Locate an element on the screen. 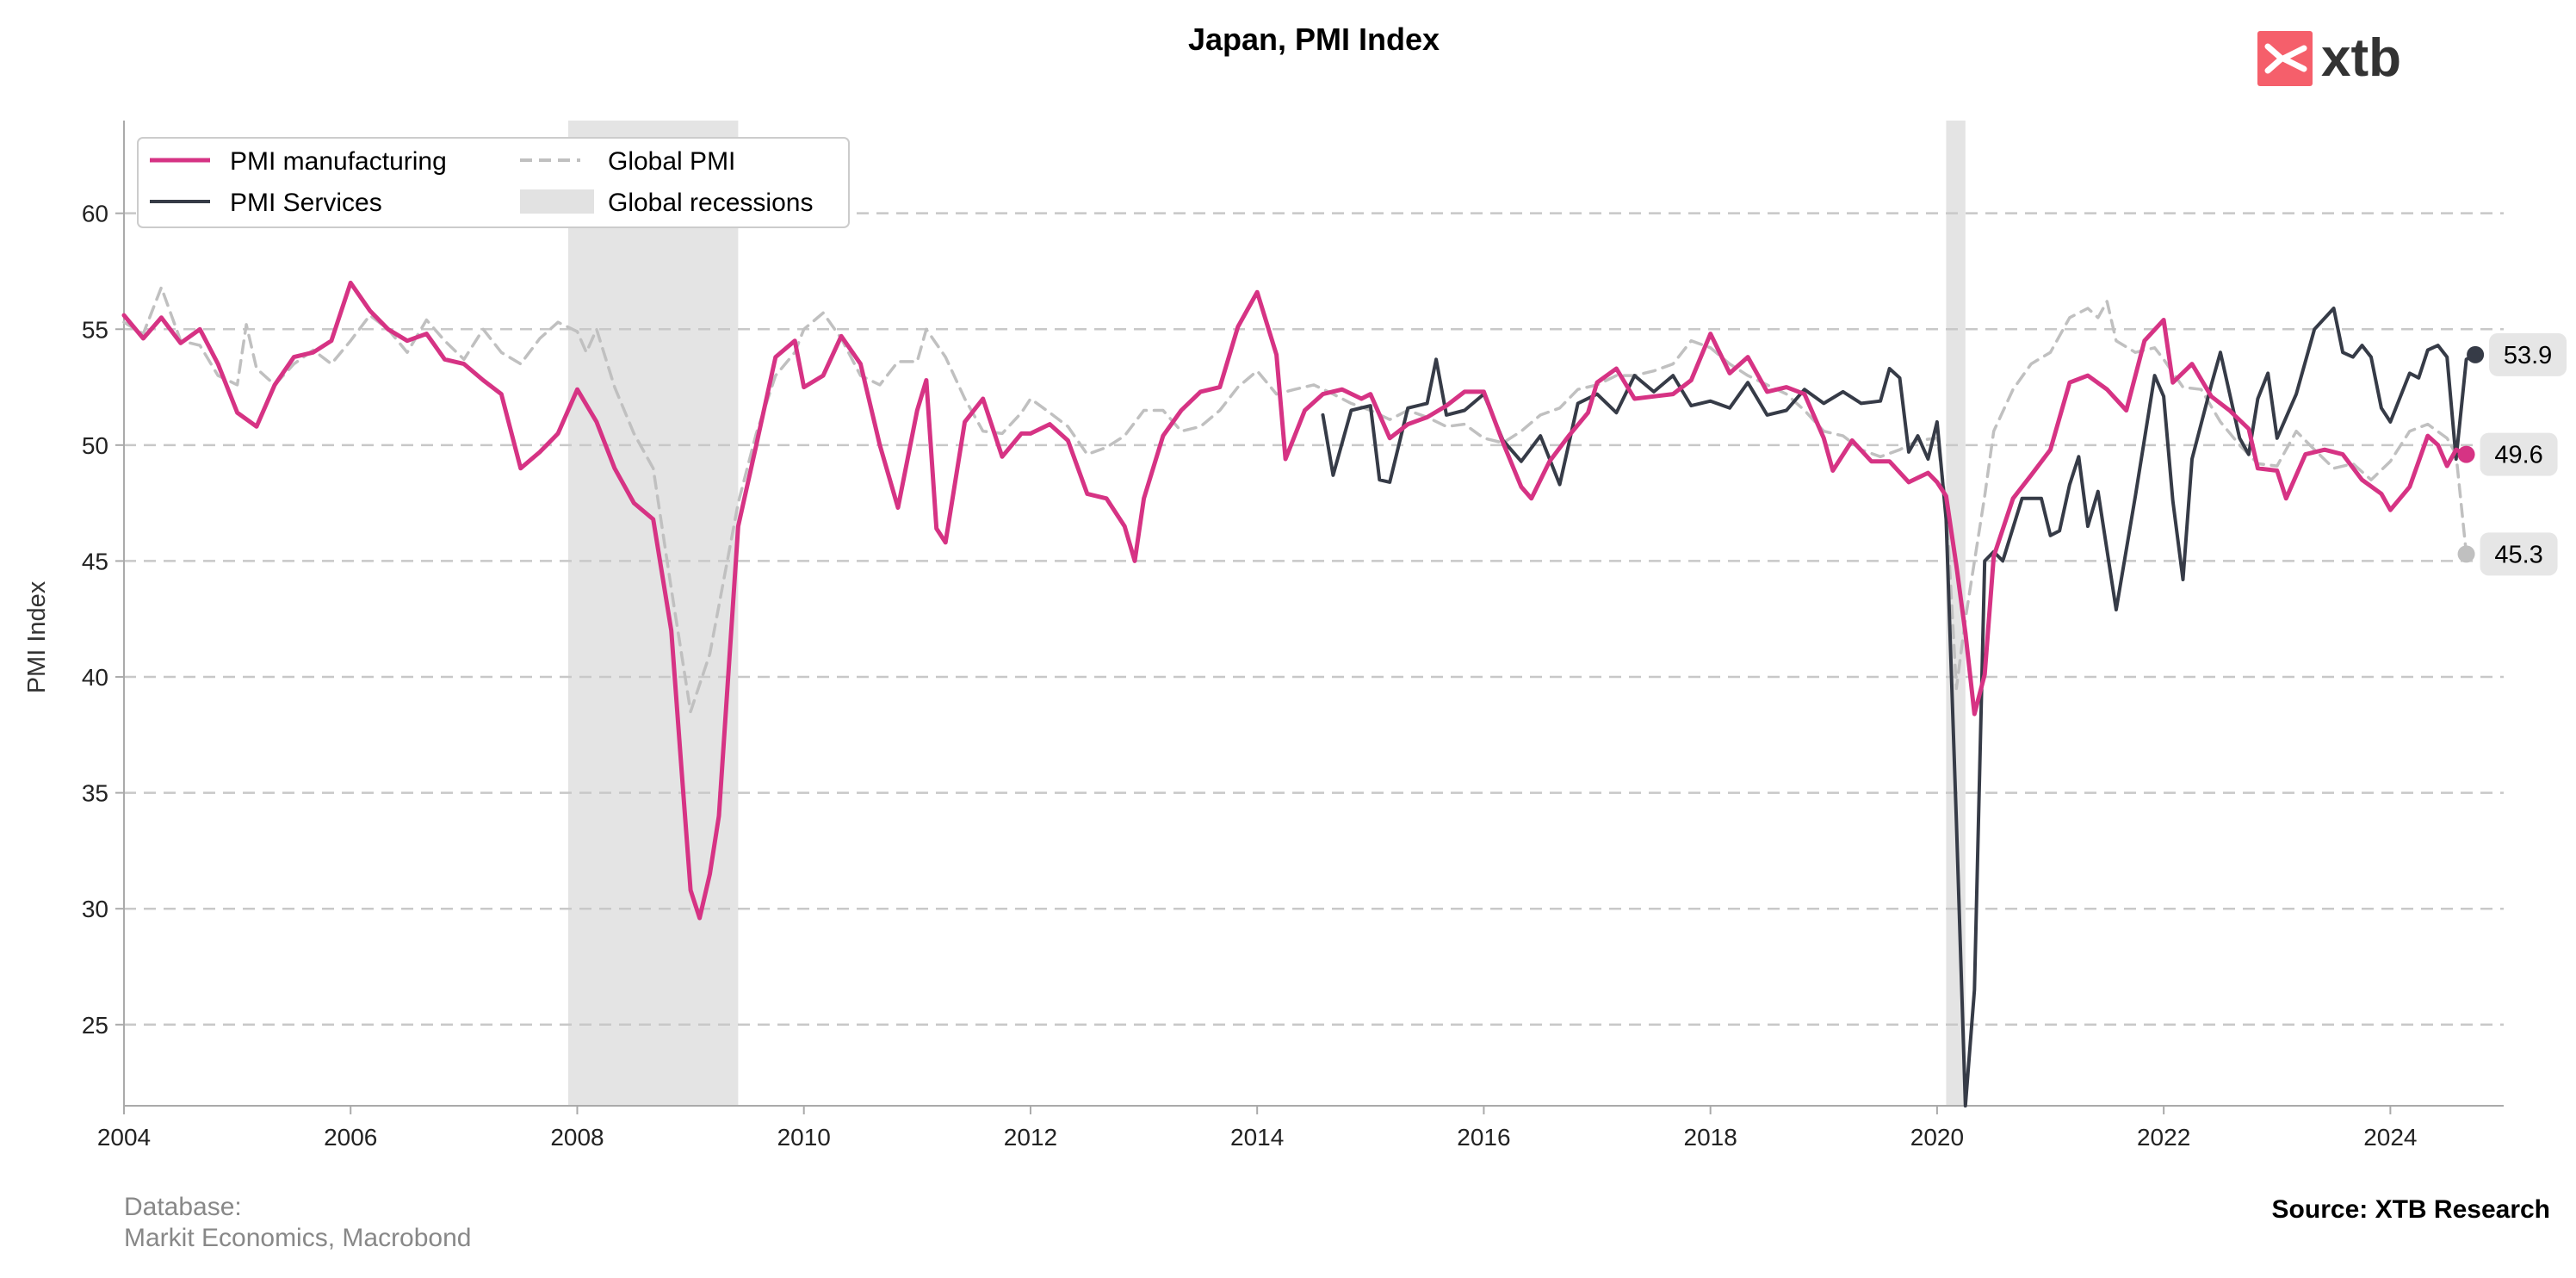  y-tick-label-40: 40 is located at coordinates (95, 678).